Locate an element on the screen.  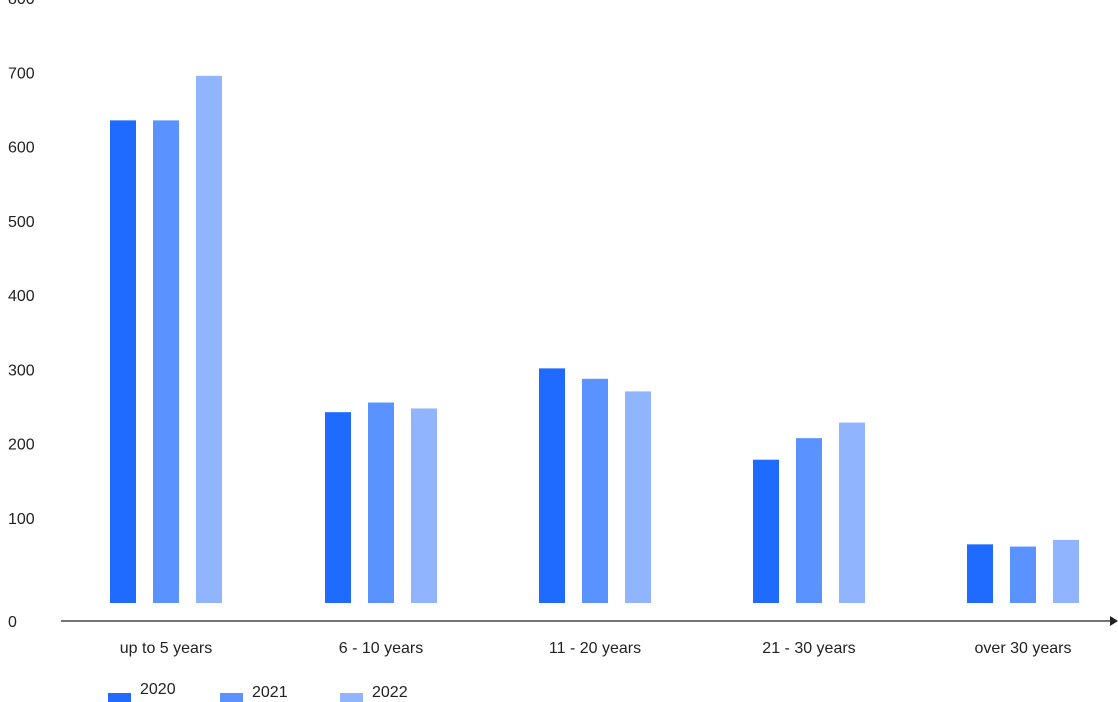
legend-item-2021: 2021 is located at coordinates (254, 693).